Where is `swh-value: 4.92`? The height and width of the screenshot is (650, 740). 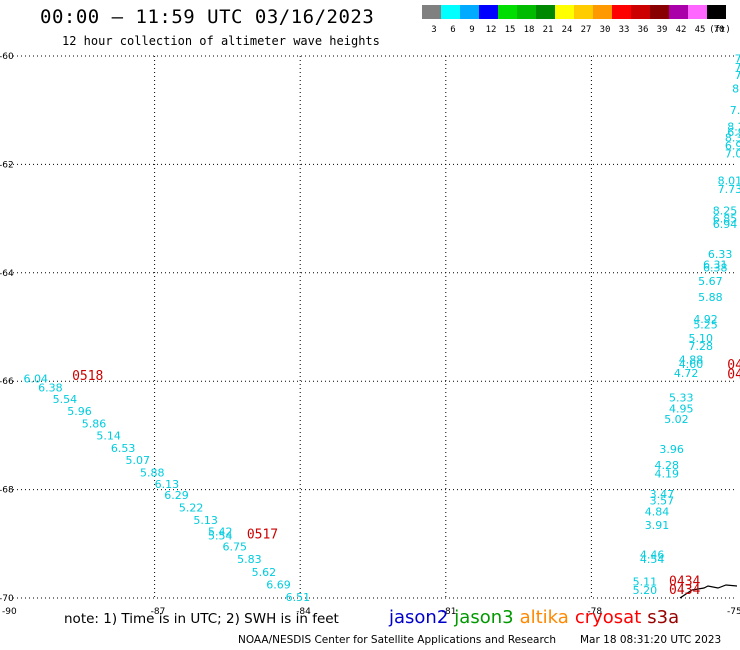
swh-value: 4.92 is located at coordinates (705, 319).